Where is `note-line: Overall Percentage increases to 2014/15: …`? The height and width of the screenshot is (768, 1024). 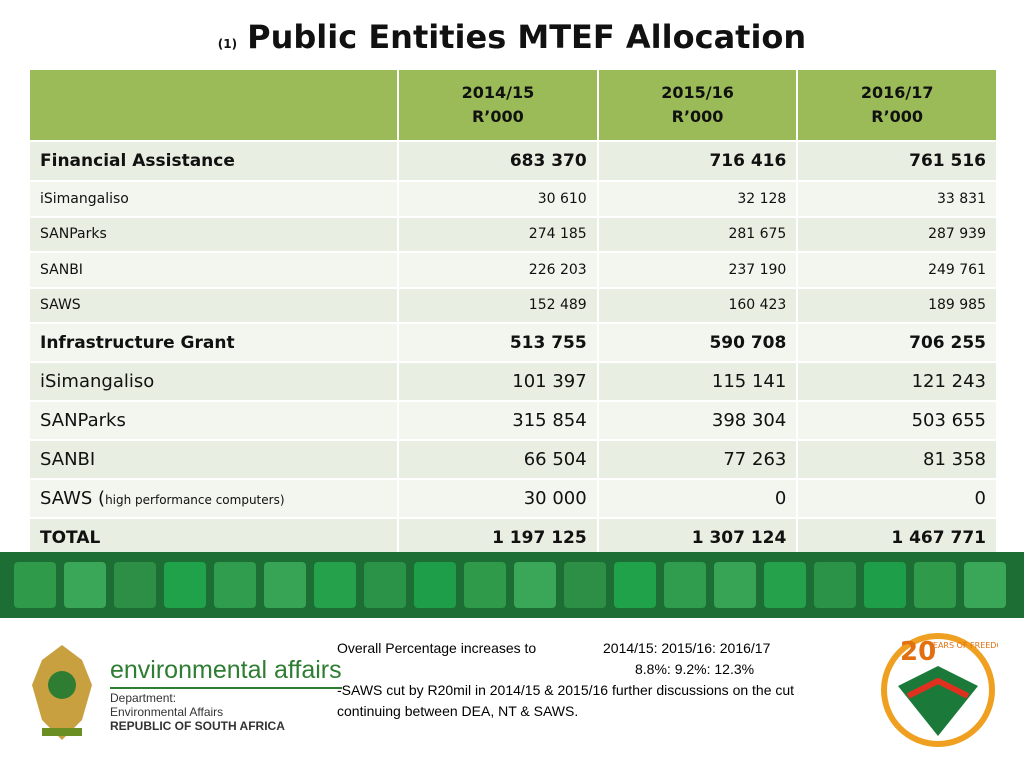 note-line: Overall Percentage increases to 2014/15: … is located at coordinates (597, 648).